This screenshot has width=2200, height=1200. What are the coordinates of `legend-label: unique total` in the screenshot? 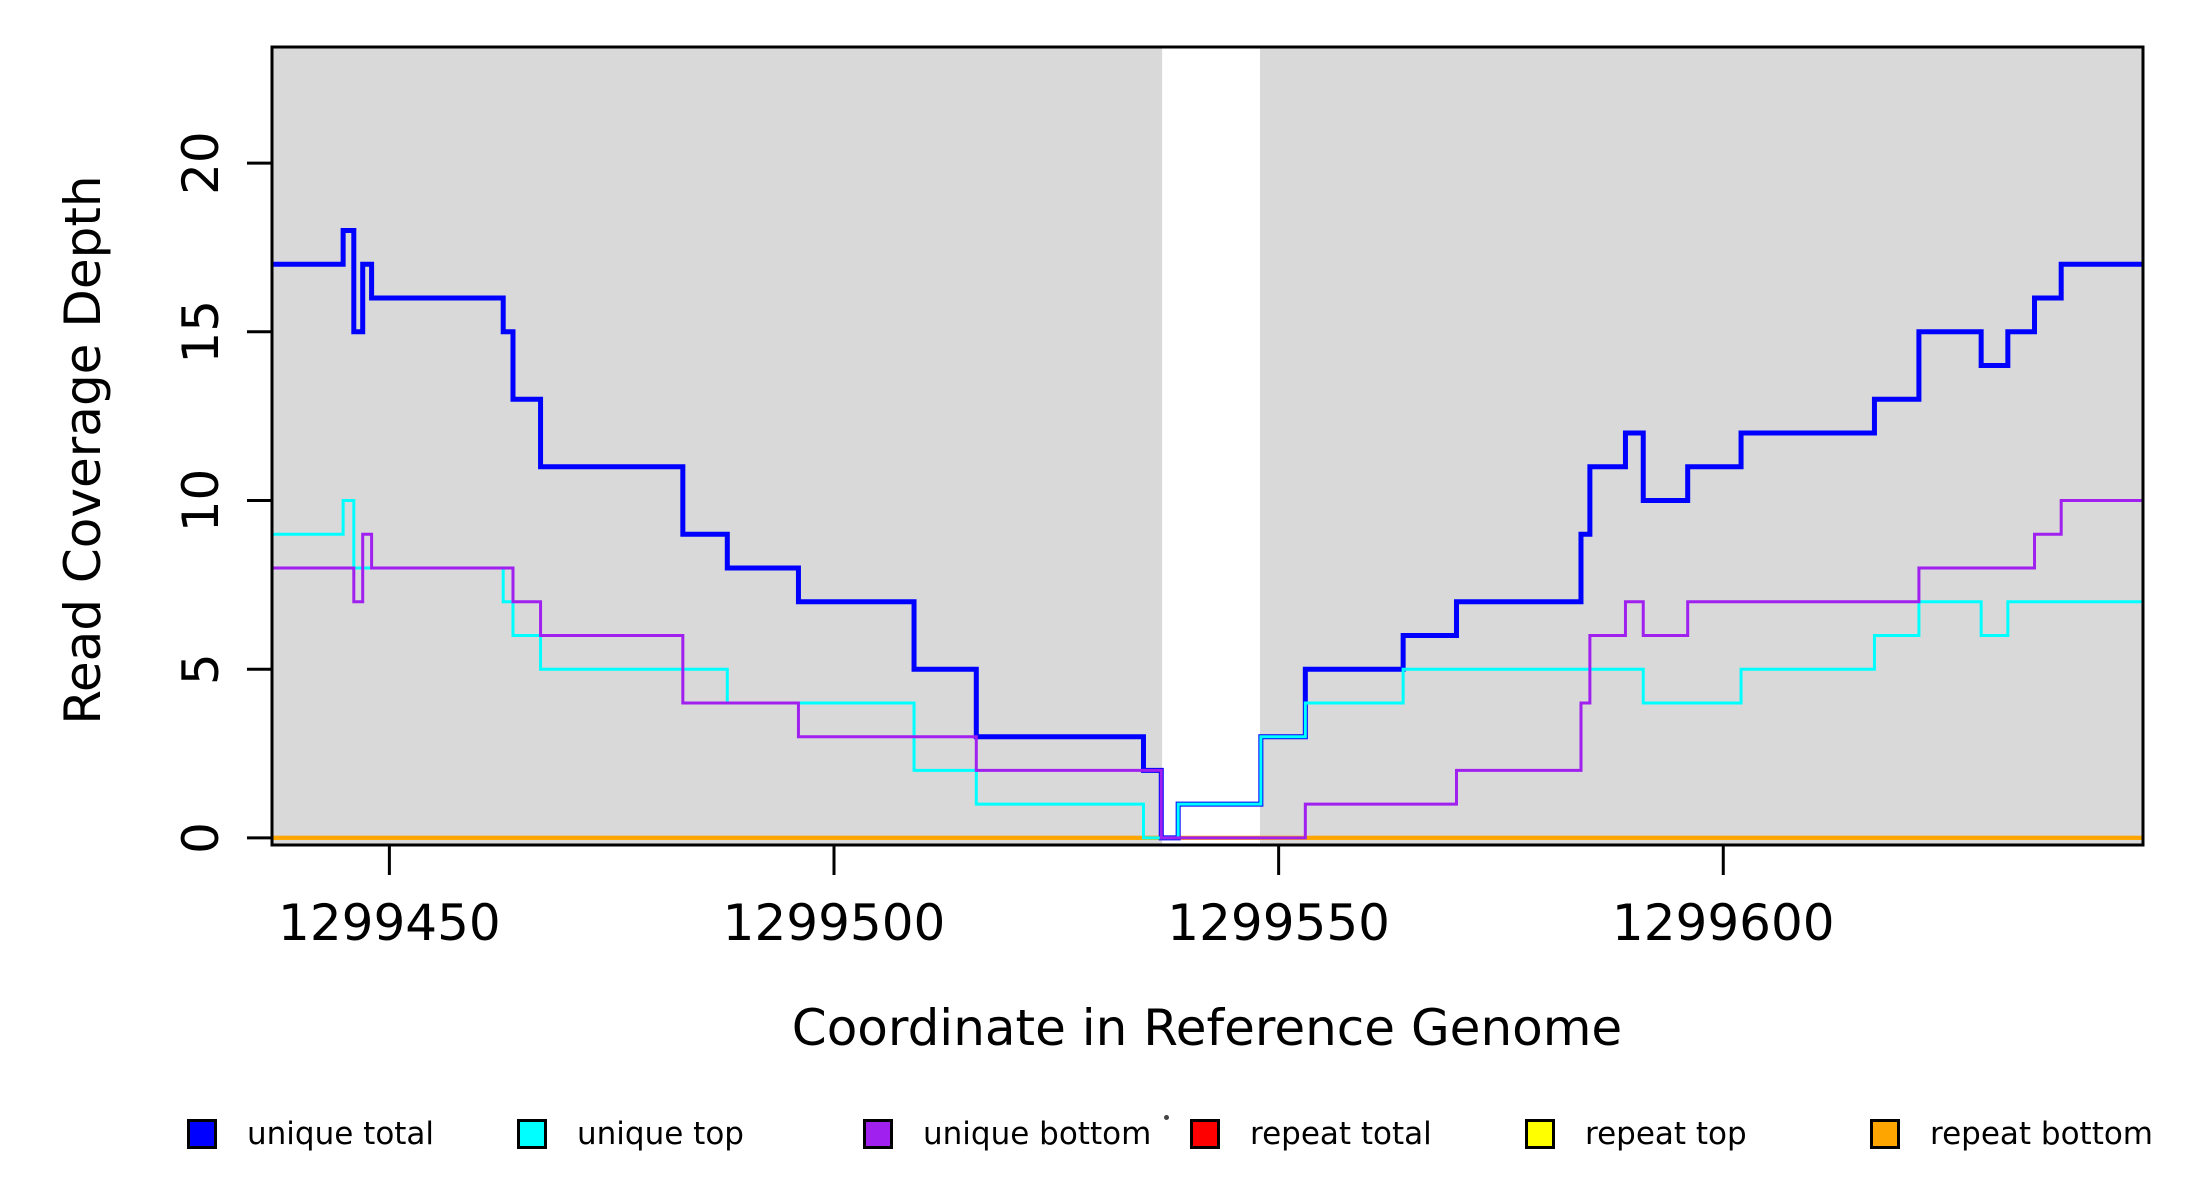 It's located at (341, 1134).